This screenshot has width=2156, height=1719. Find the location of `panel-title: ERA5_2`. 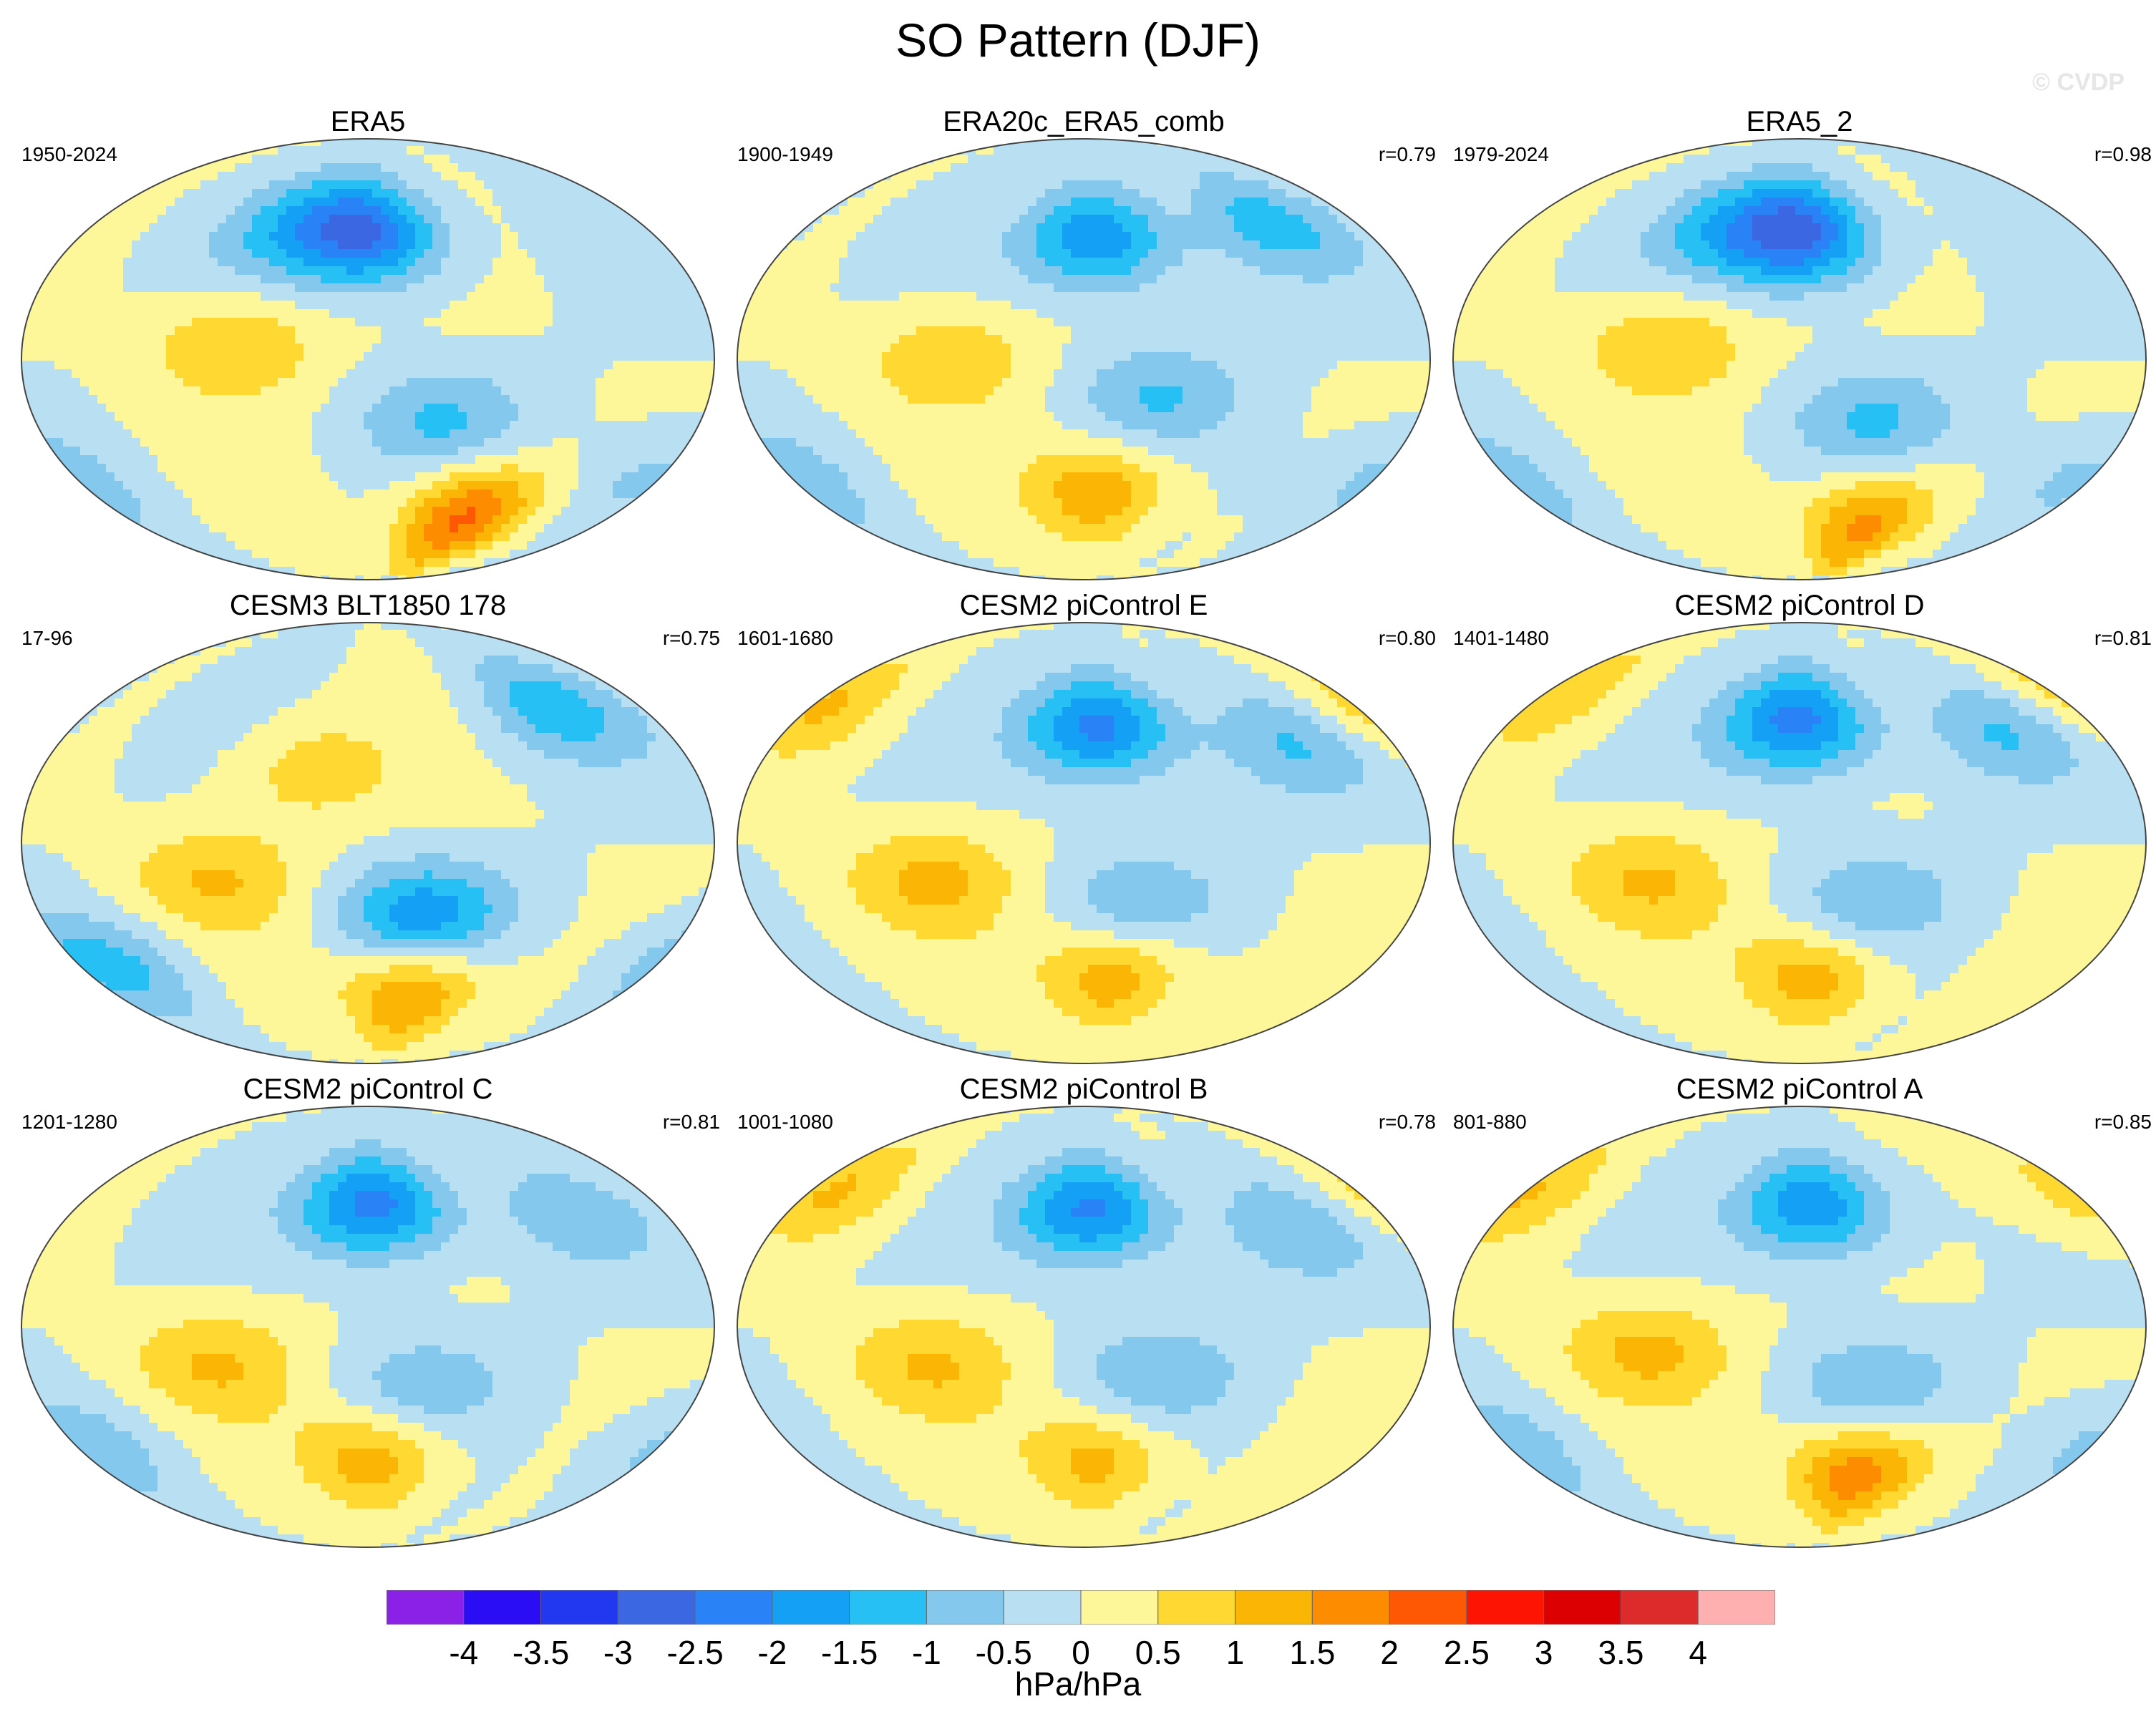

panel-title: ERA5_2 is located at coordinates (1799, 122).